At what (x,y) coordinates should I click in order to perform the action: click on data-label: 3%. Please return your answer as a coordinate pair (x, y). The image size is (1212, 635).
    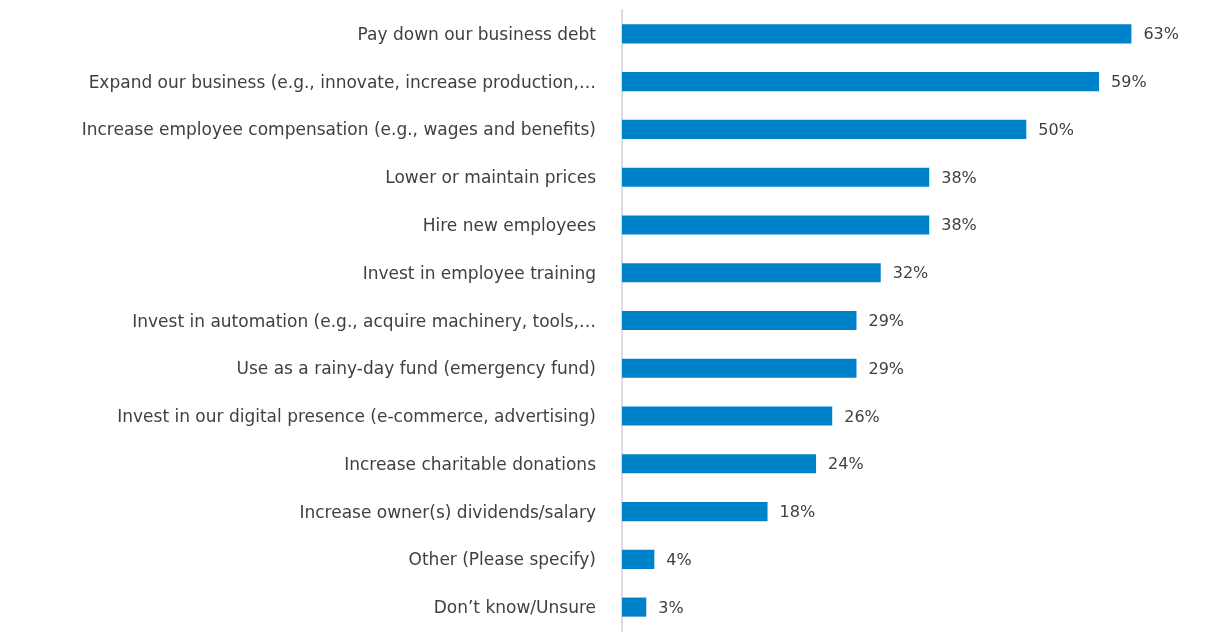
    Looking at the image, I should click on (671, 607).